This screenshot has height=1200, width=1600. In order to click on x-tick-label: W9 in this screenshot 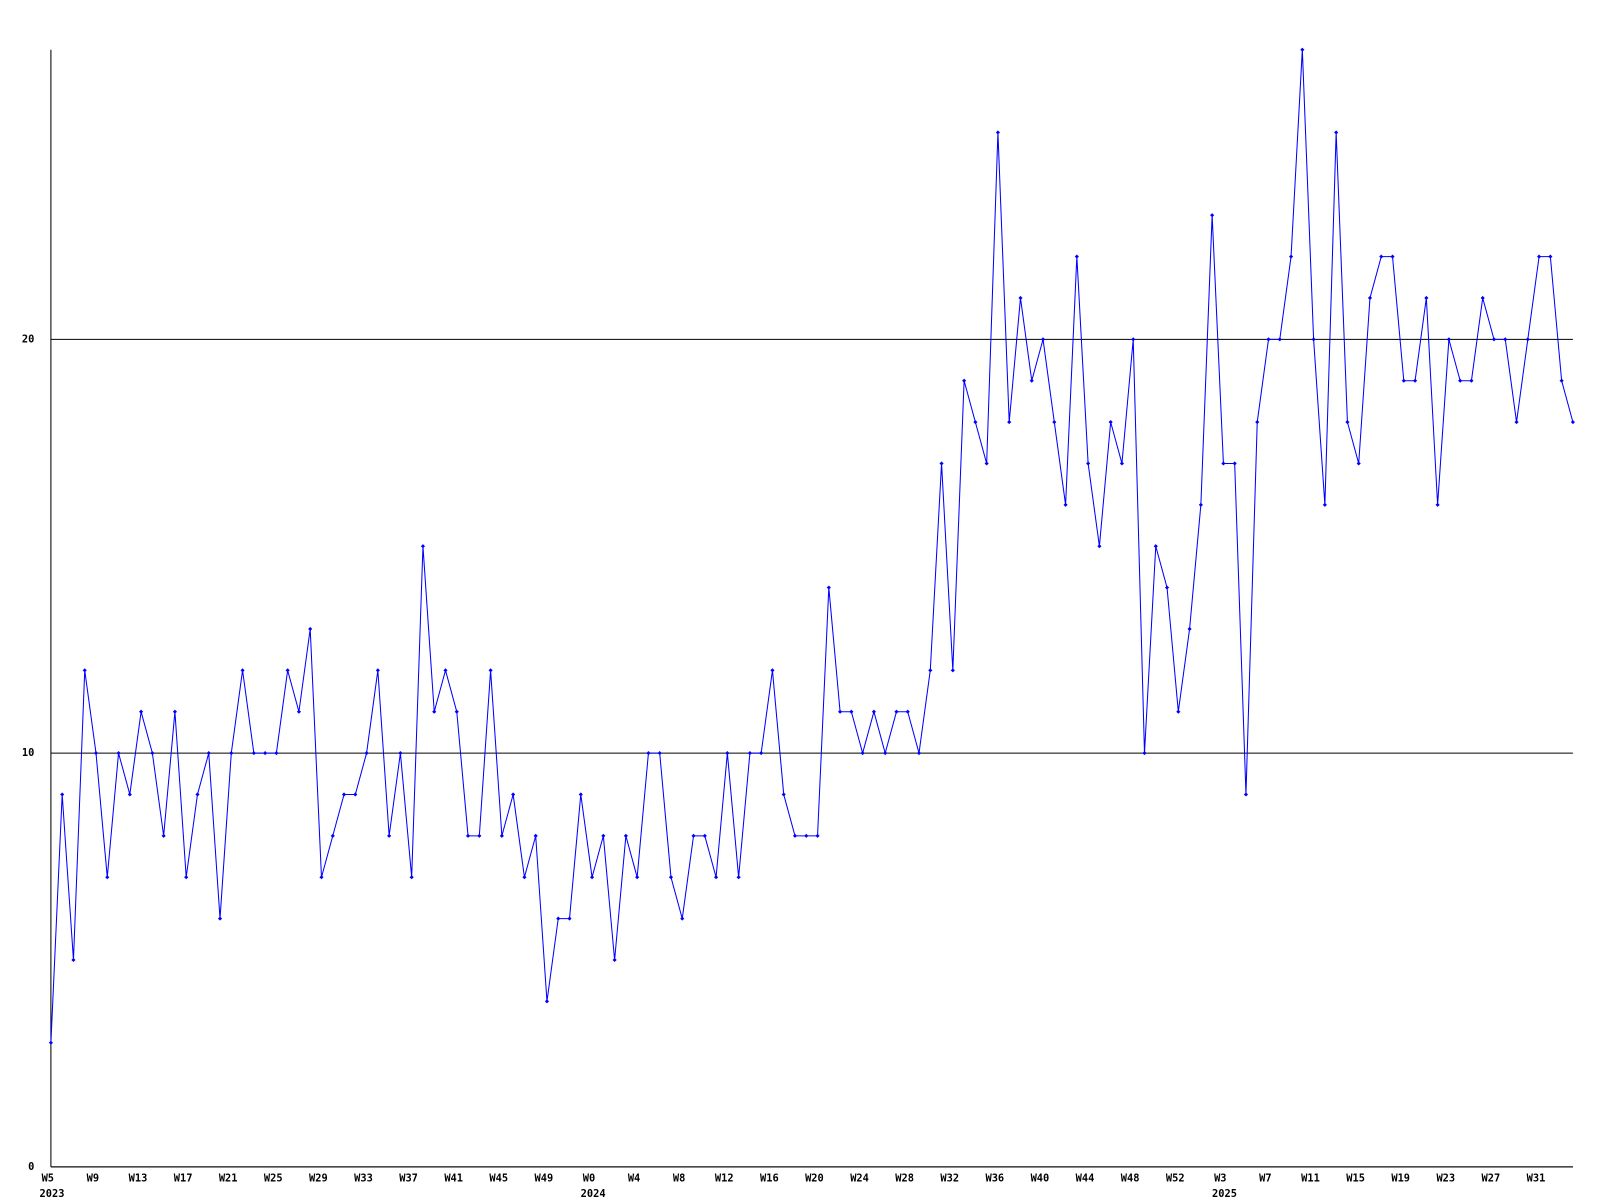, I will do `click(93, 1178)`.